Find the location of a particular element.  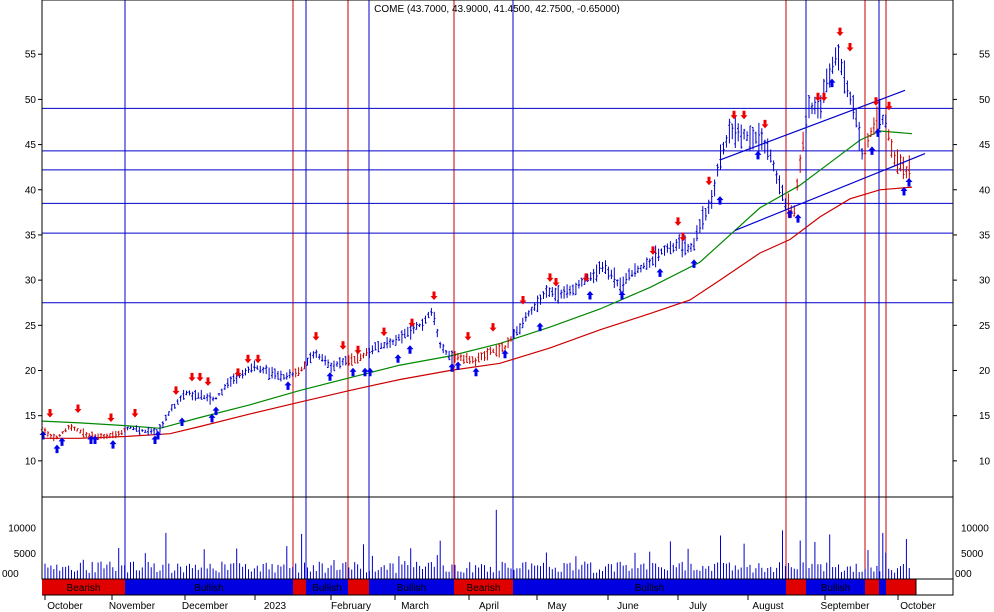

y-tick-label-left: 50 is located at coordinates (31, 100).